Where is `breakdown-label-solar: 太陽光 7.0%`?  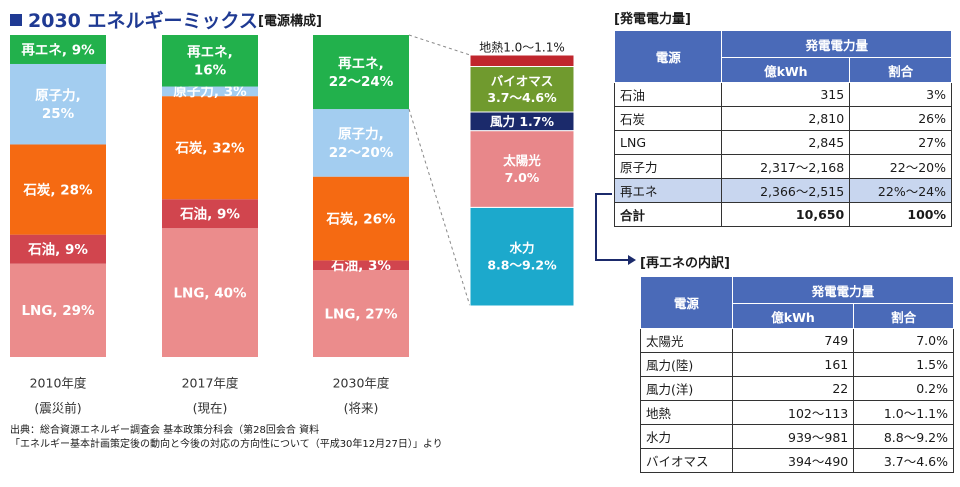
breakdown-label-solar: 太陽光 7.0% is located at coordinates (522, 169).